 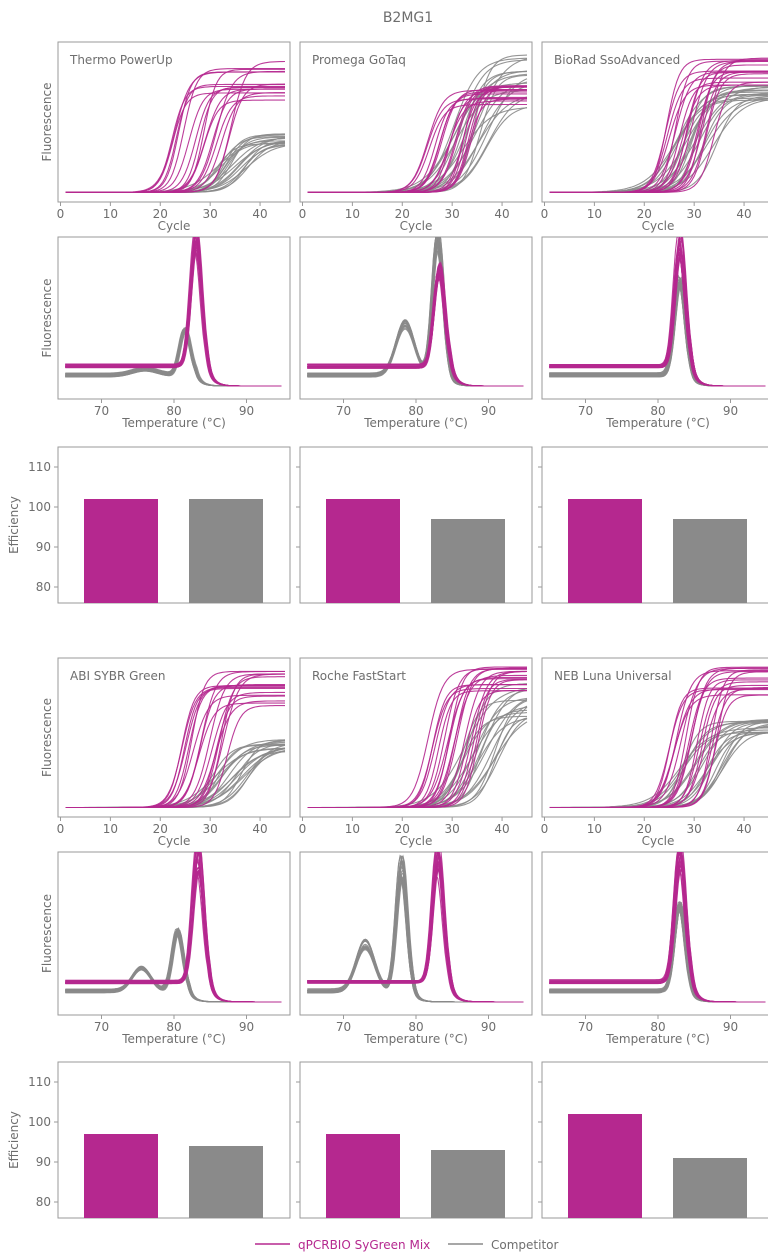 What do you see at coordinates (39, 1122) in the screenshot?
I see `y-tick-label: 100` at bounding box center [39, 1122].